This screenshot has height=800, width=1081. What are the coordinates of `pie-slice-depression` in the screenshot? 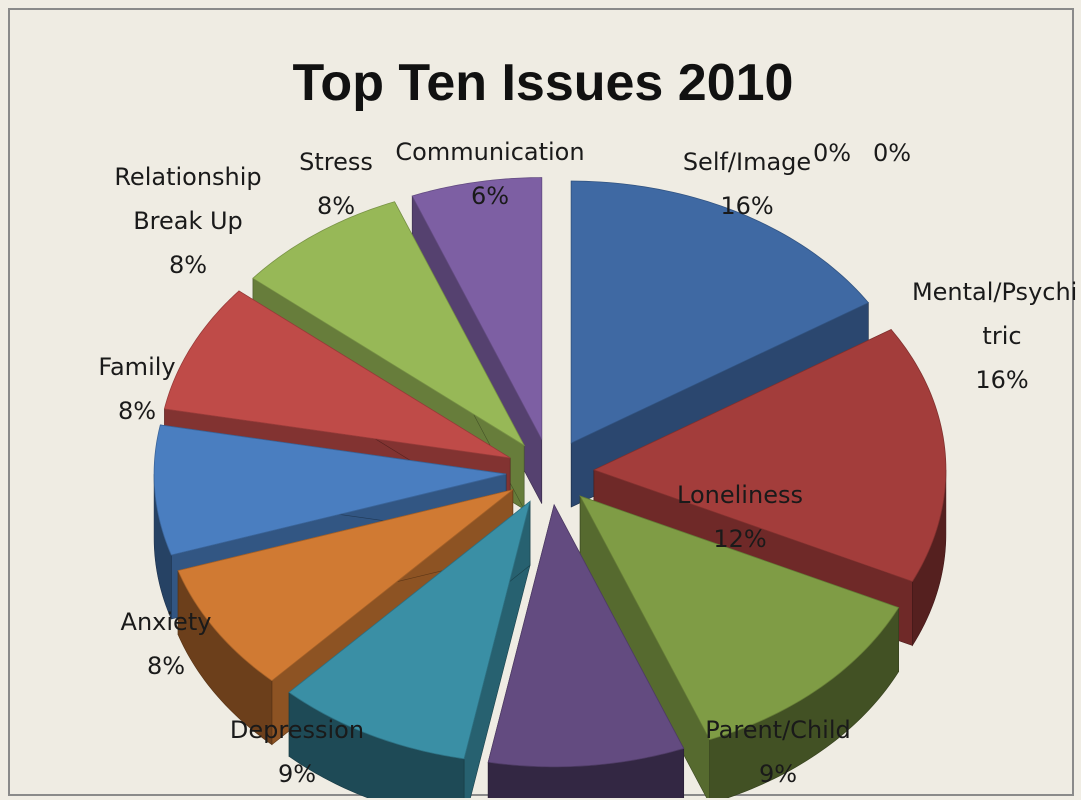 It's located at (409, 649).